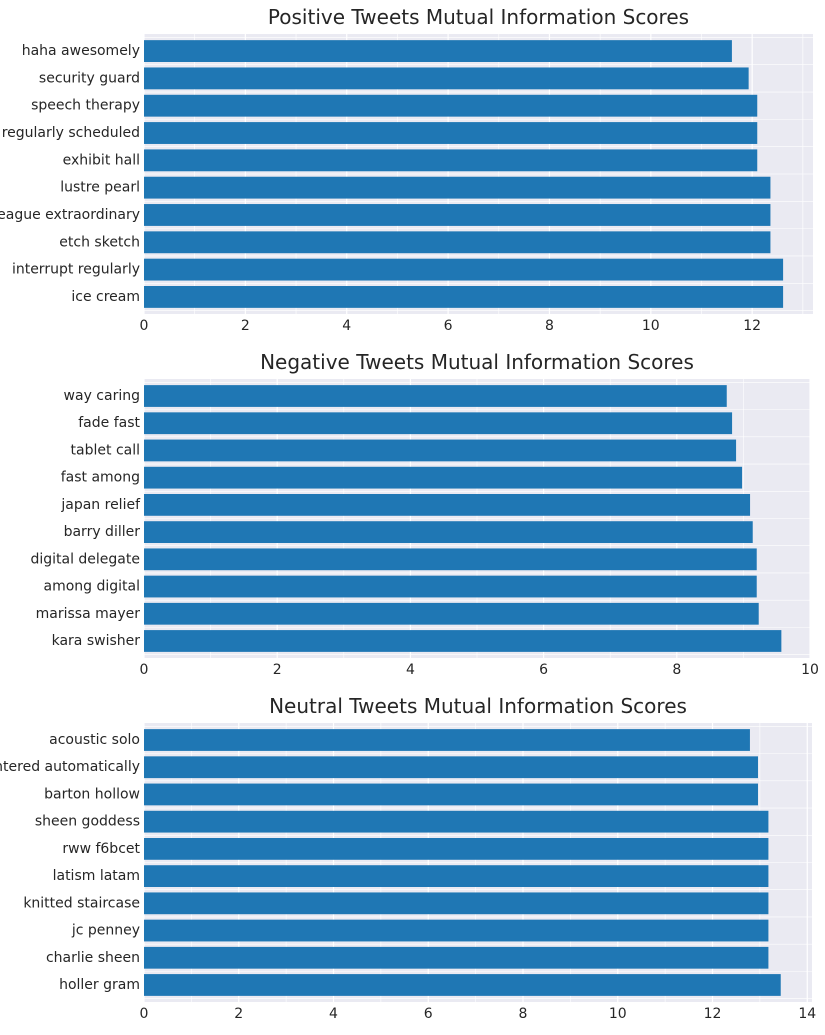 This screenshot has width=825, height=1035. What do you see at coordinates (88, 614) in the screenshot?
I see `category-label: marissa mayer` at bounding box center [88, 614].